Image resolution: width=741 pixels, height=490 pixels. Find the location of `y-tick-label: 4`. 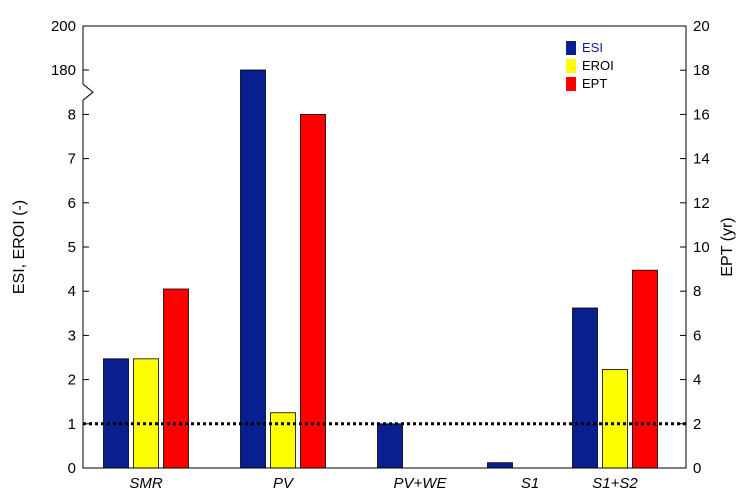

y-tick-label: 4 is located at coordinates (72, 291).